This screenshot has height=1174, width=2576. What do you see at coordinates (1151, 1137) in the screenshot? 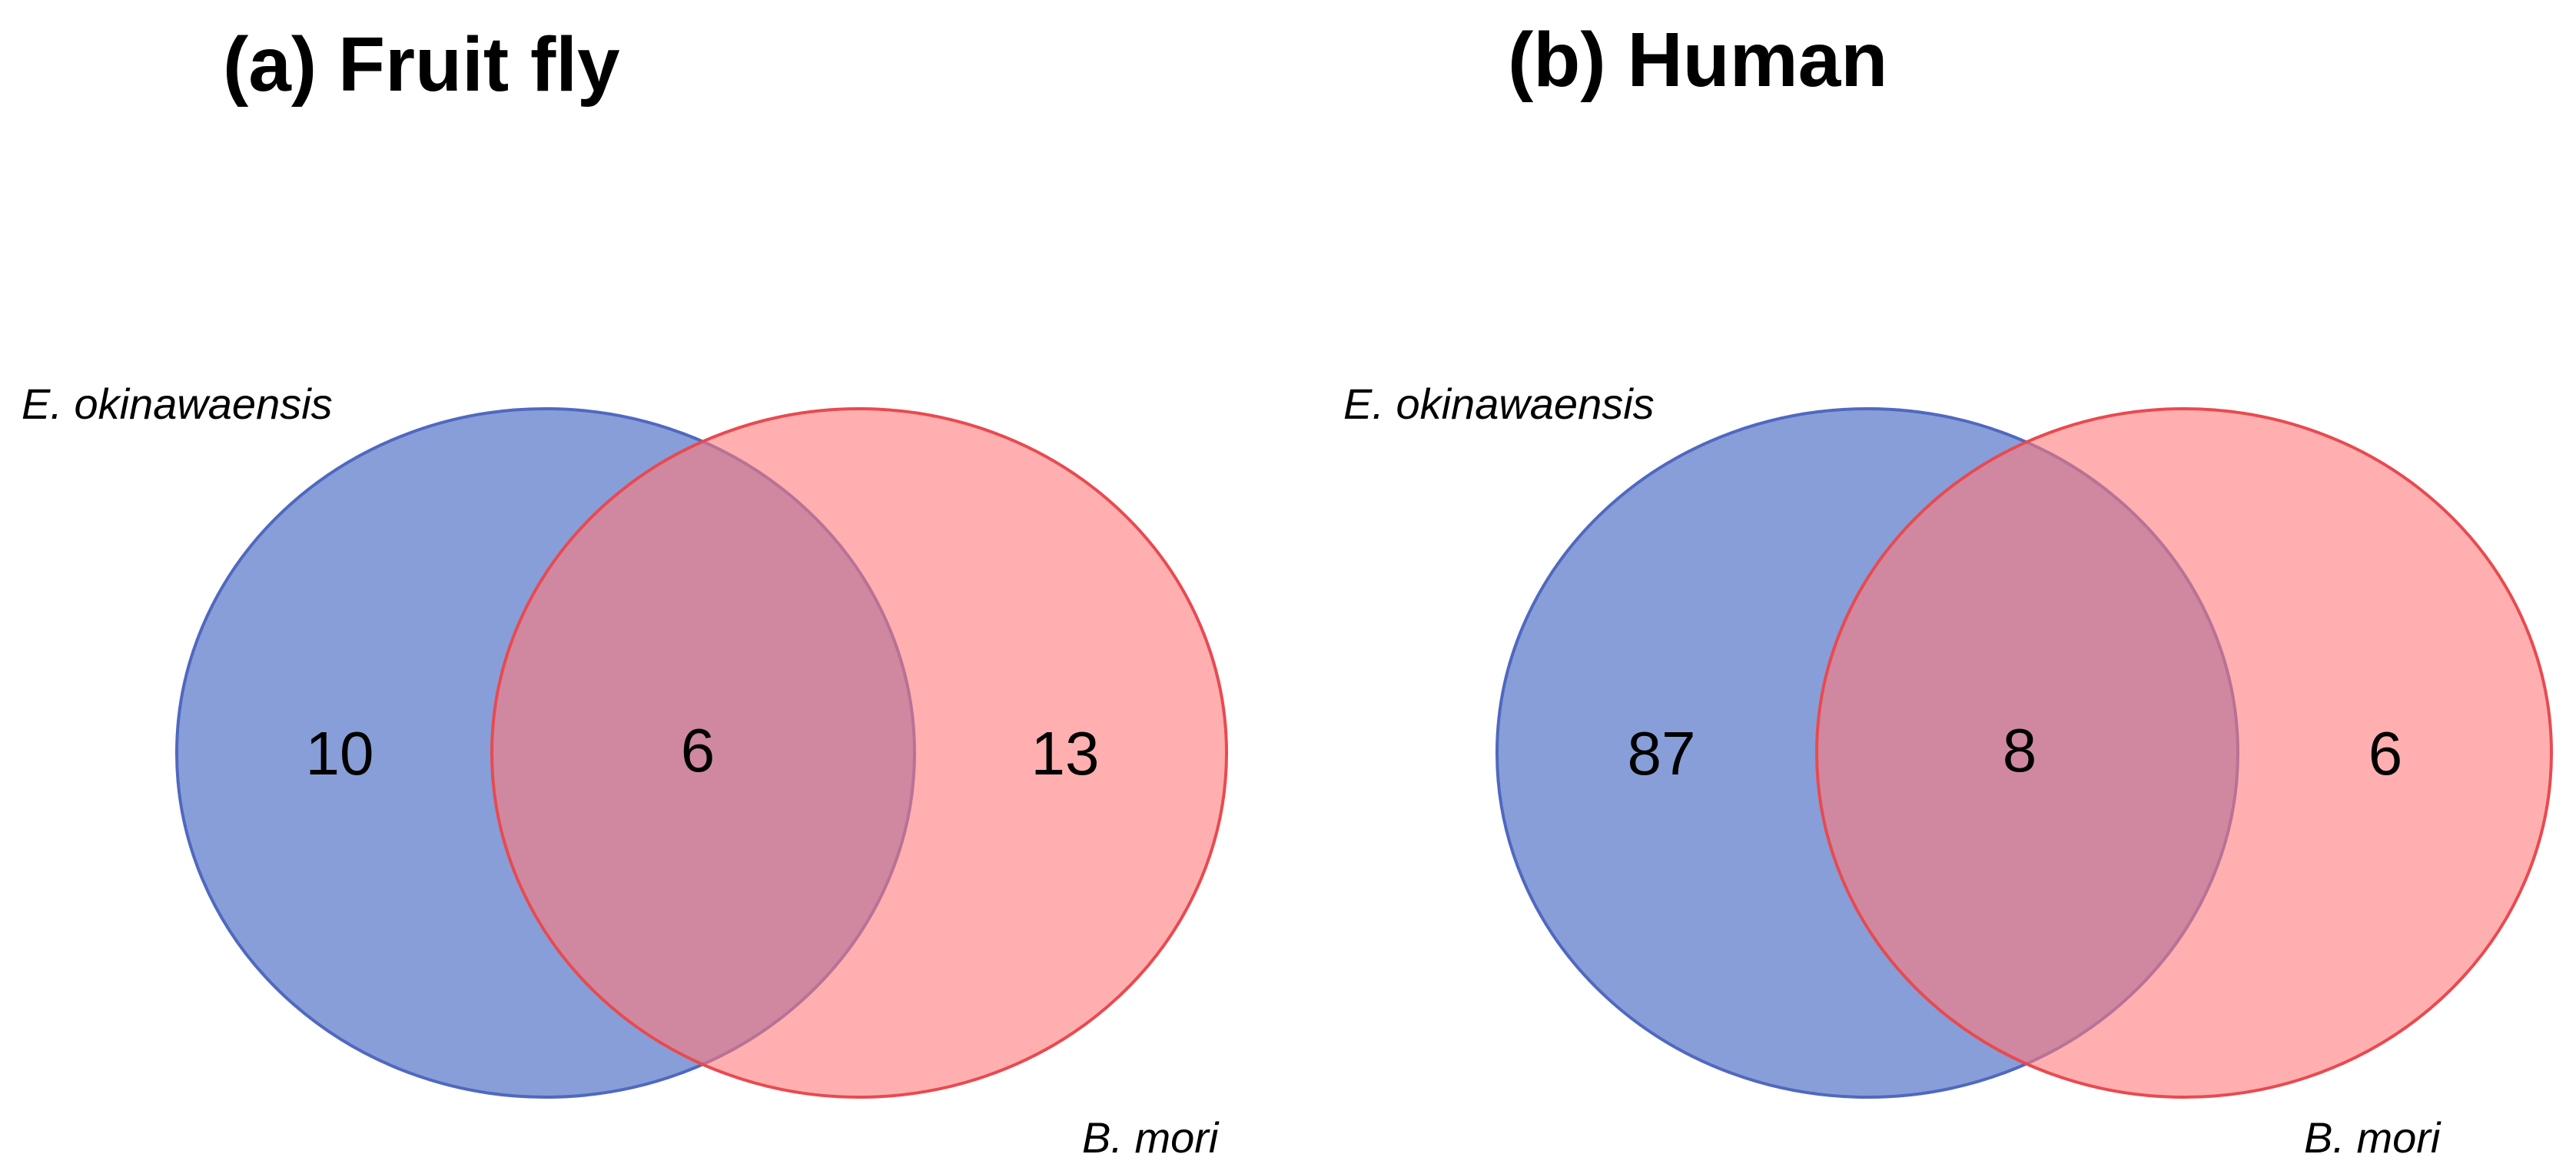
I see `panel-a-set-b-label: B. mori` at bounding box center [1151, 1137].